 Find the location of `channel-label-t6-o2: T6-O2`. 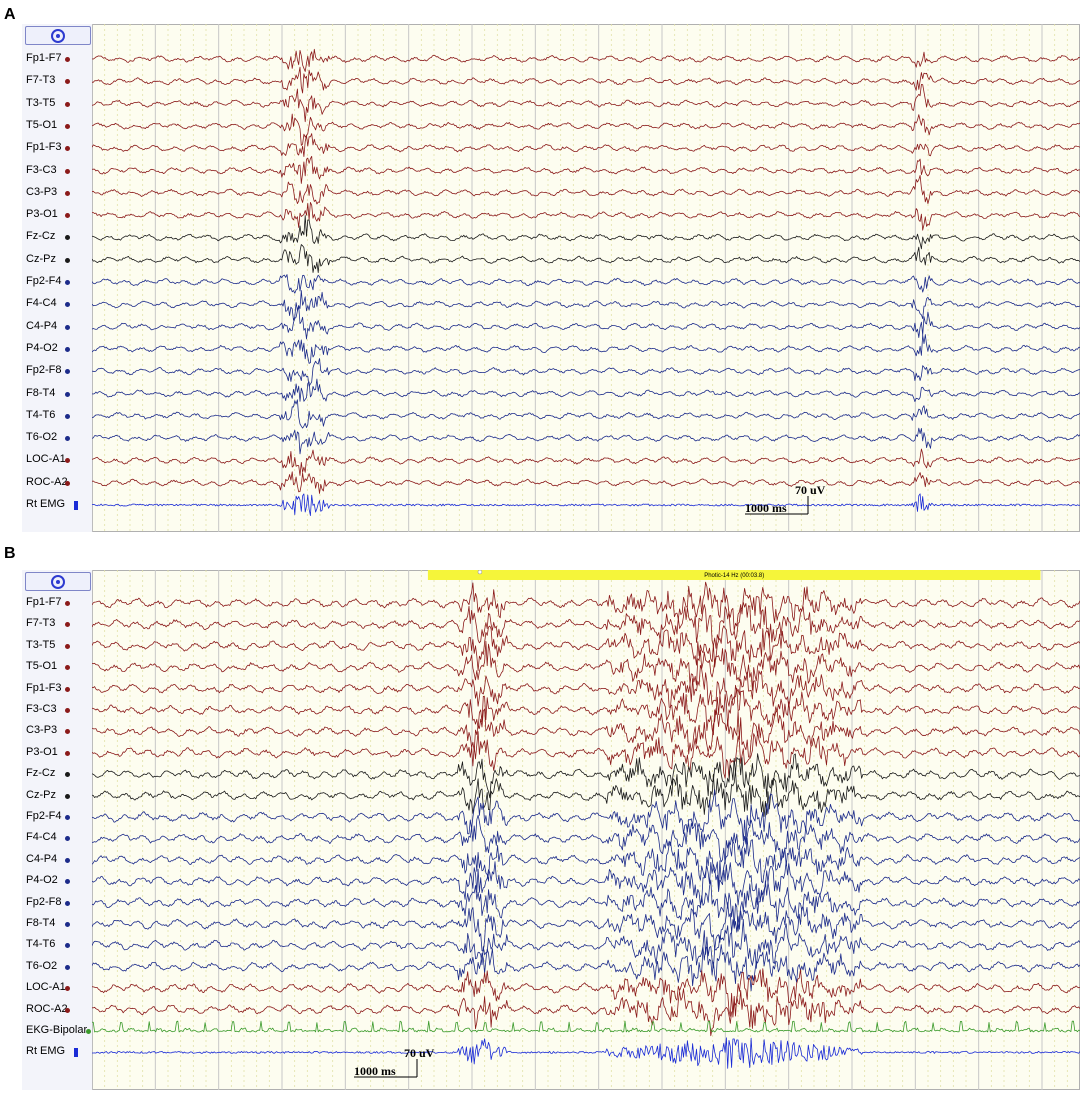

channel-label-t6-o2: T6-O2 is located at coordinates (42, 965).